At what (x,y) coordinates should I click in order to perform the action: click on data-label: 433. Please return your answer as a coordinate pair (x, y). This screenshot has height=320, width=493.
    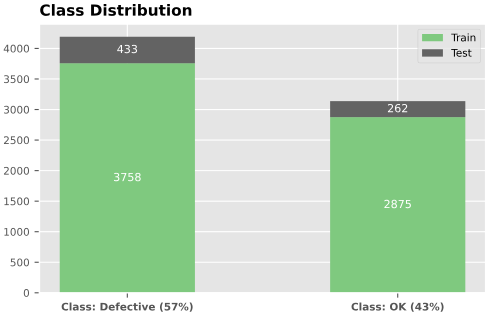
    Looking at the image, I should click on (127, 49).